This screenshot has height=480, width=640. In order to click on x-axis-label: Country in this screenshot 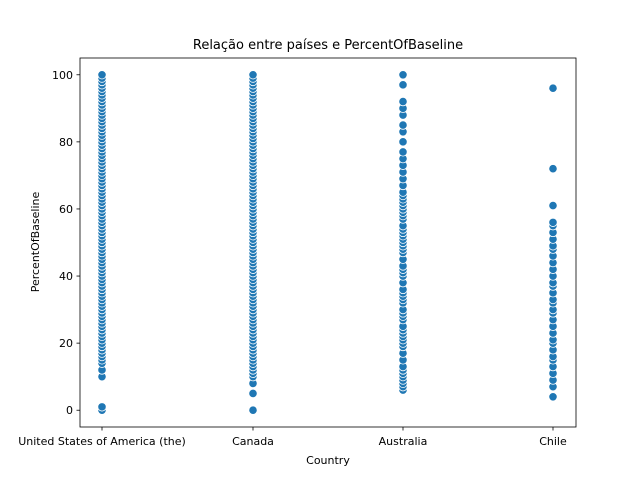, I will do `click(328, 460)`.